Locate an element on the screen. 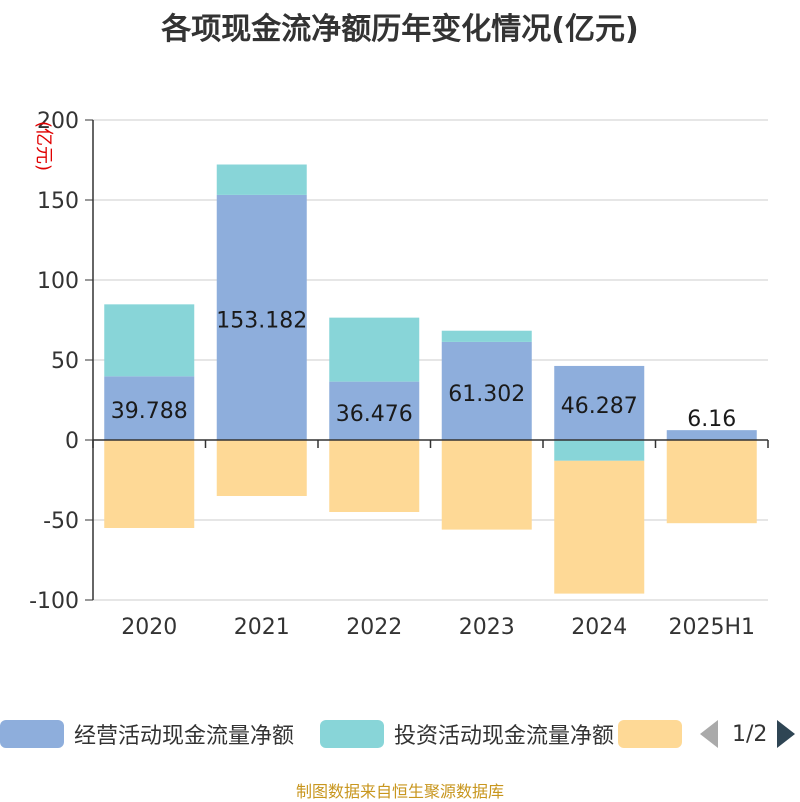  legend-item-operating: 经营活动现金流量净额 is located at coordinates (147, 734).